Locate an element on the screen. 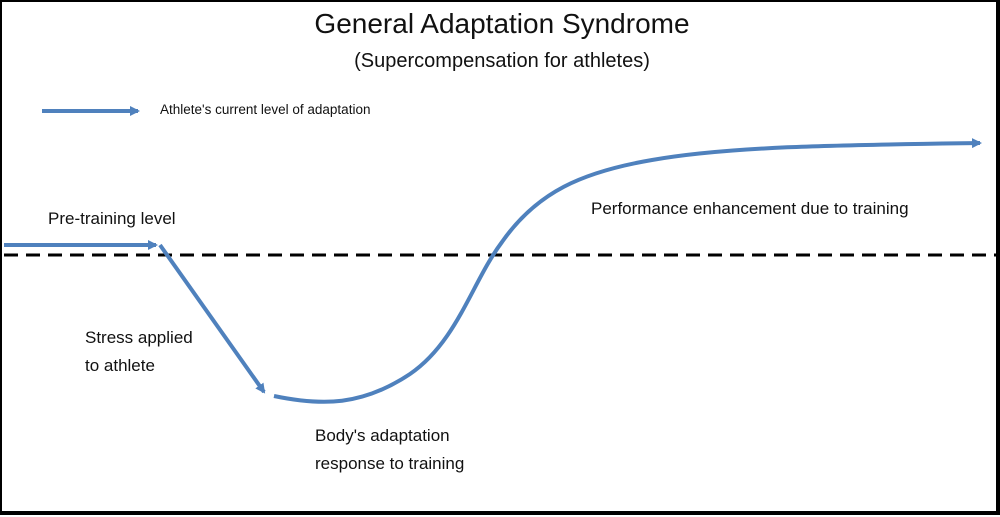 This screenshot has width=1000, height=517. body-response-label-line-1: Body's adaptation is located at coordinates (382, 435).